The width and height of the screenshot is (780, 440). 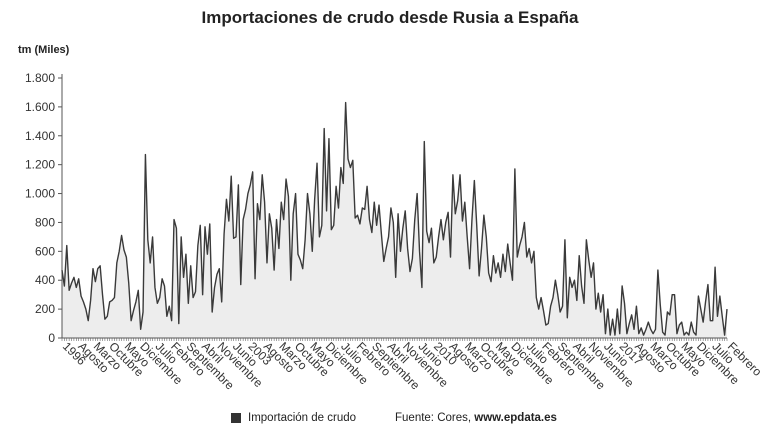 I want to click on y-tick-label: 1.600, so click(x=40, y=107).